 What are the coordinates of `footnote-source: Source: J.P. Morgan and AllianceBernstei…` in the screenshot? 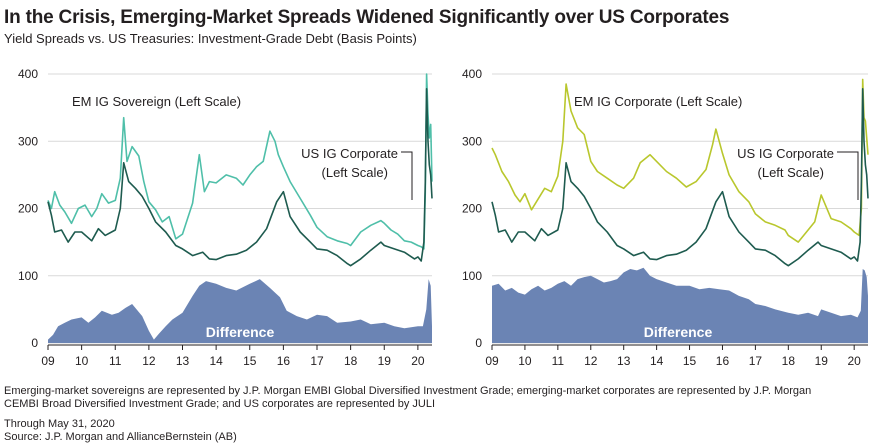 It's located at (120, 437).